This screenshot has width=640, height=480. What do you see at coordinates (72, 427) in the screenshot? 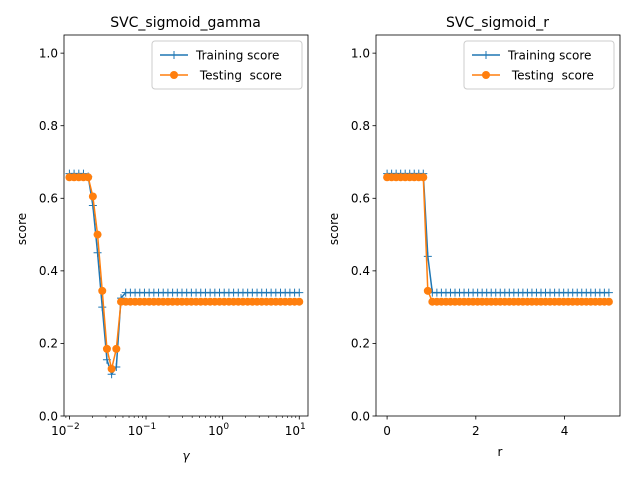
I see `gamma-xtick-exponent: −2` at bounding box center [72, 427].